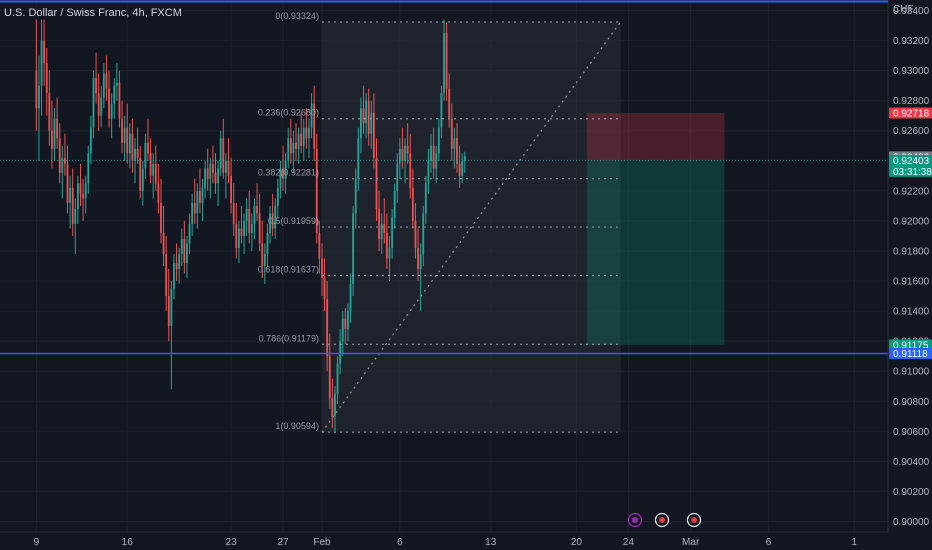 This screenshot has width=932, height=550. Describe the element at coordinates (577, 542) in the screenshot. I see `time-tick-label: 20` at that location.